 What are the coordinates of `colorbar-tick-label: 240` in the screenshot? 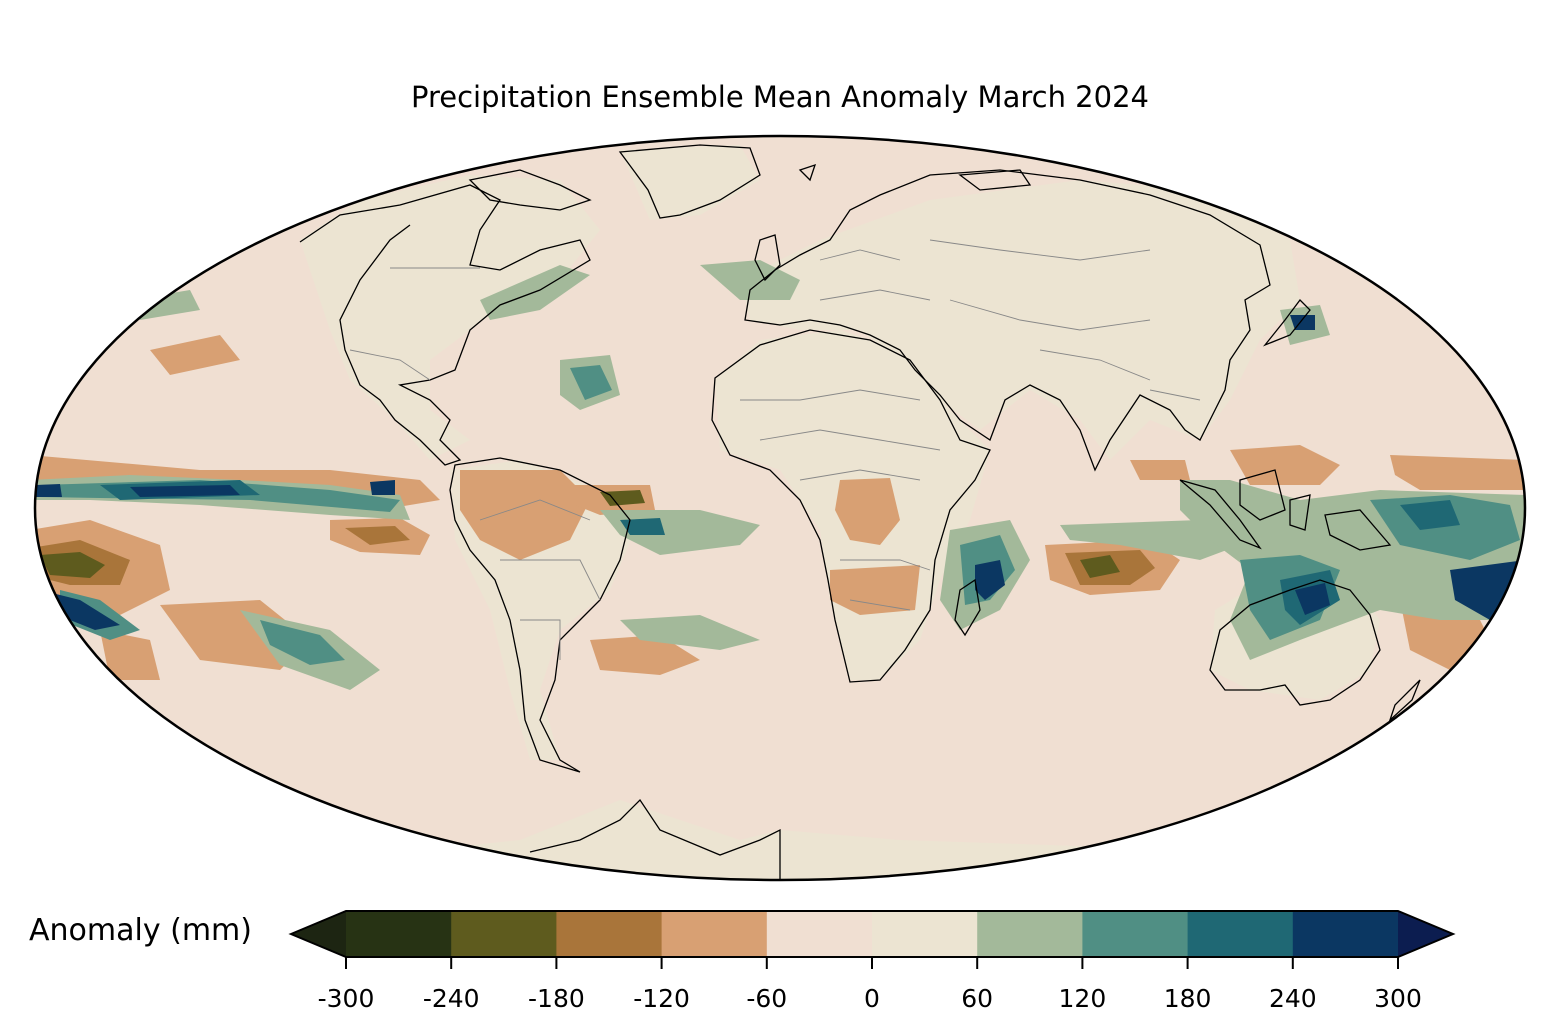 It's located at (1293, 998).